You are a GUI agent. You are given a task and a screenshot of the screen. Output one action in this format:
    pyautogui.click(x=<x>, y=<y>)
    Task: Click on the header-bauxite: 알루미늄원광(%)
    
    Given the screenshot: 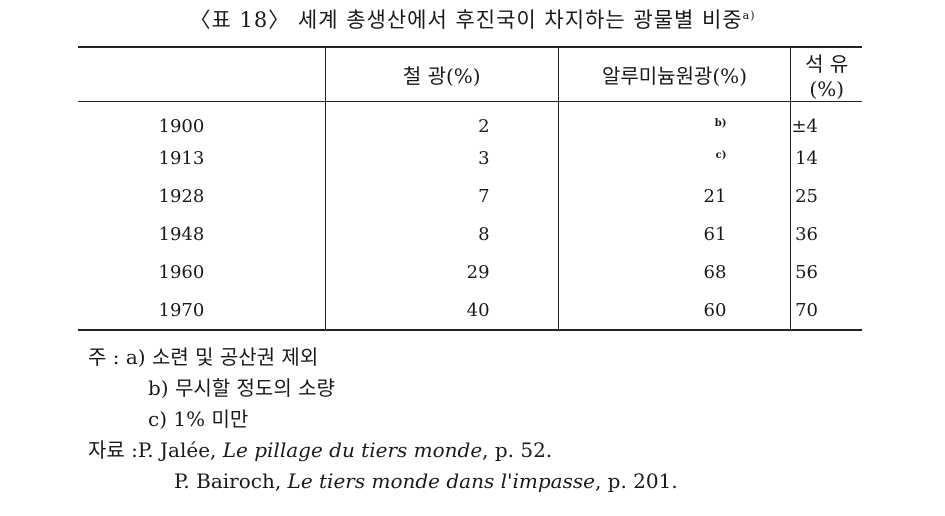 What is the action you would take?
    pyautogui.click(x=674, y=74)
    